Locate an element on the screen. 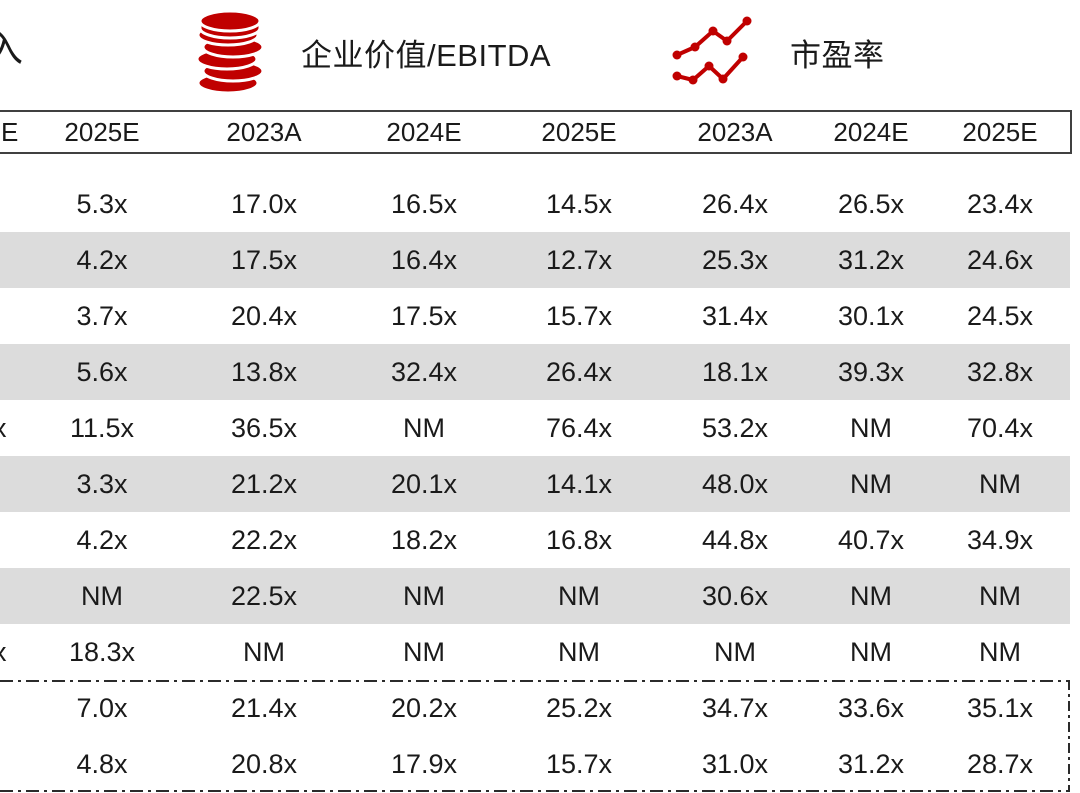  table-cell: 36.5x is located at coordinates (264, 428).